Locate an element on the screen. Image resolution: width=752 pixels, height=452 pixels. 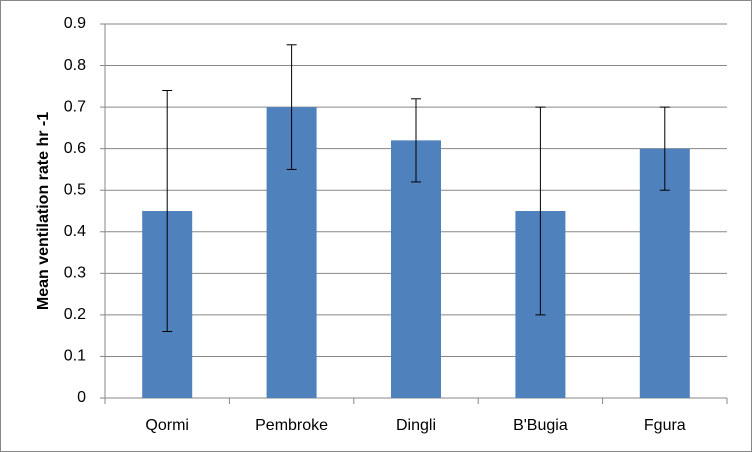
x-tick-label: B'Bugia is located at coordinates (540, 425).